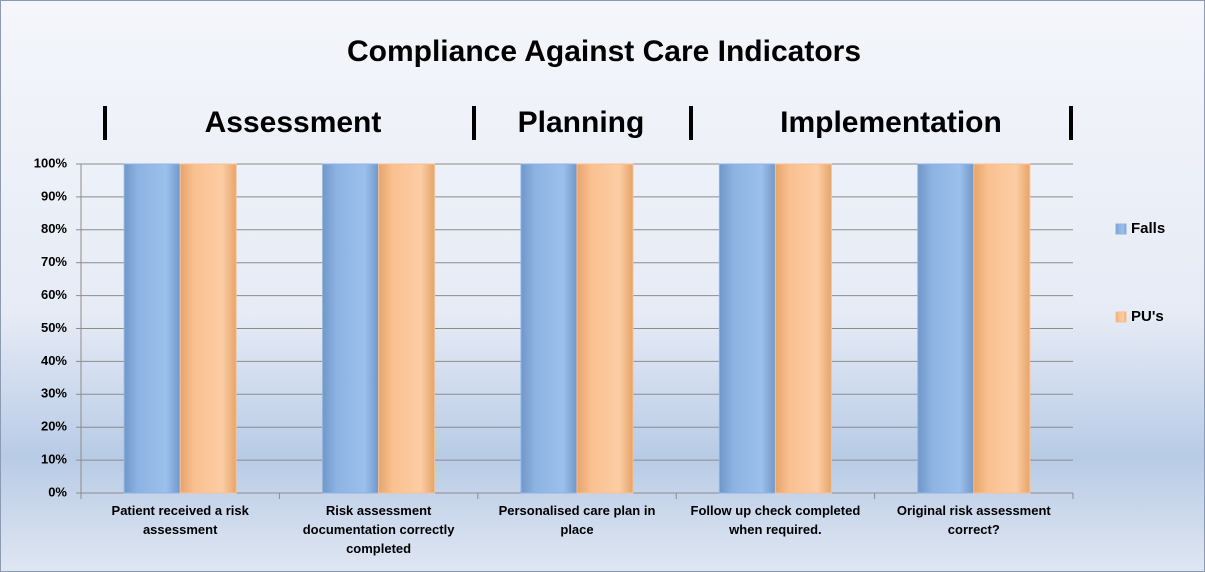 The width and height of the screenshot is (1205, 572). What do you see at coordinates (54, 261) in the screenshot?
I see `y-tick-label: 70%` at bounding box center [54, 261].